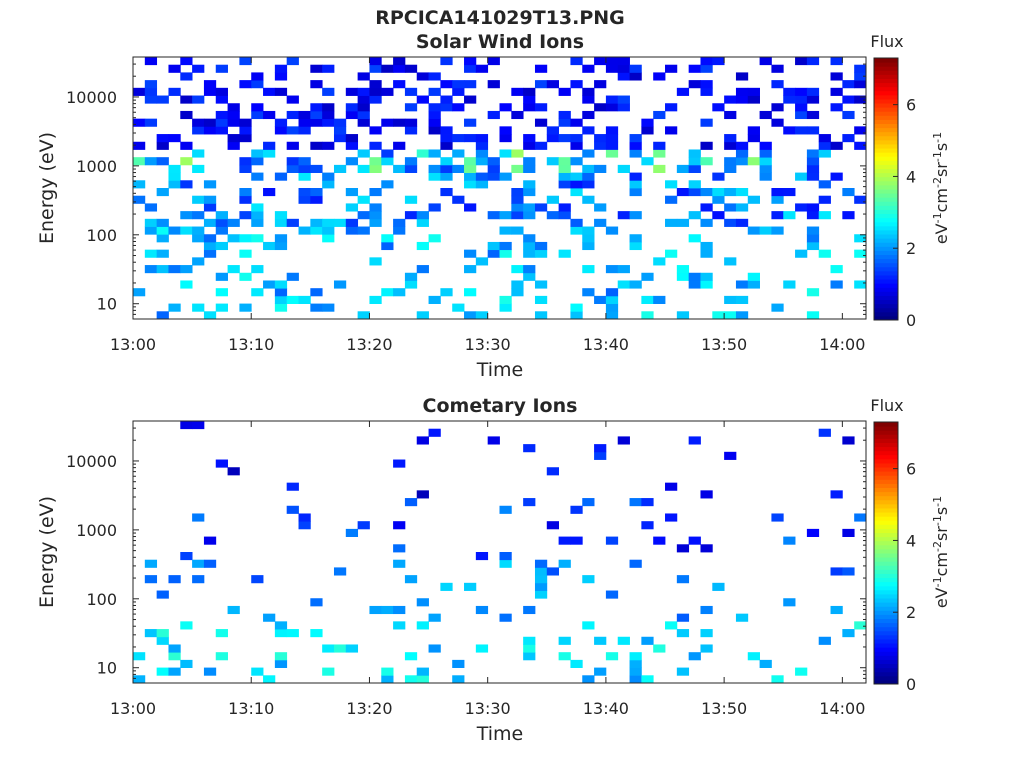  What do you see at coordinates (500, 42) in the screenshot?
I see `panel-title-solar-wind: Solar Wind Ions` at bounding box center [500, 42].